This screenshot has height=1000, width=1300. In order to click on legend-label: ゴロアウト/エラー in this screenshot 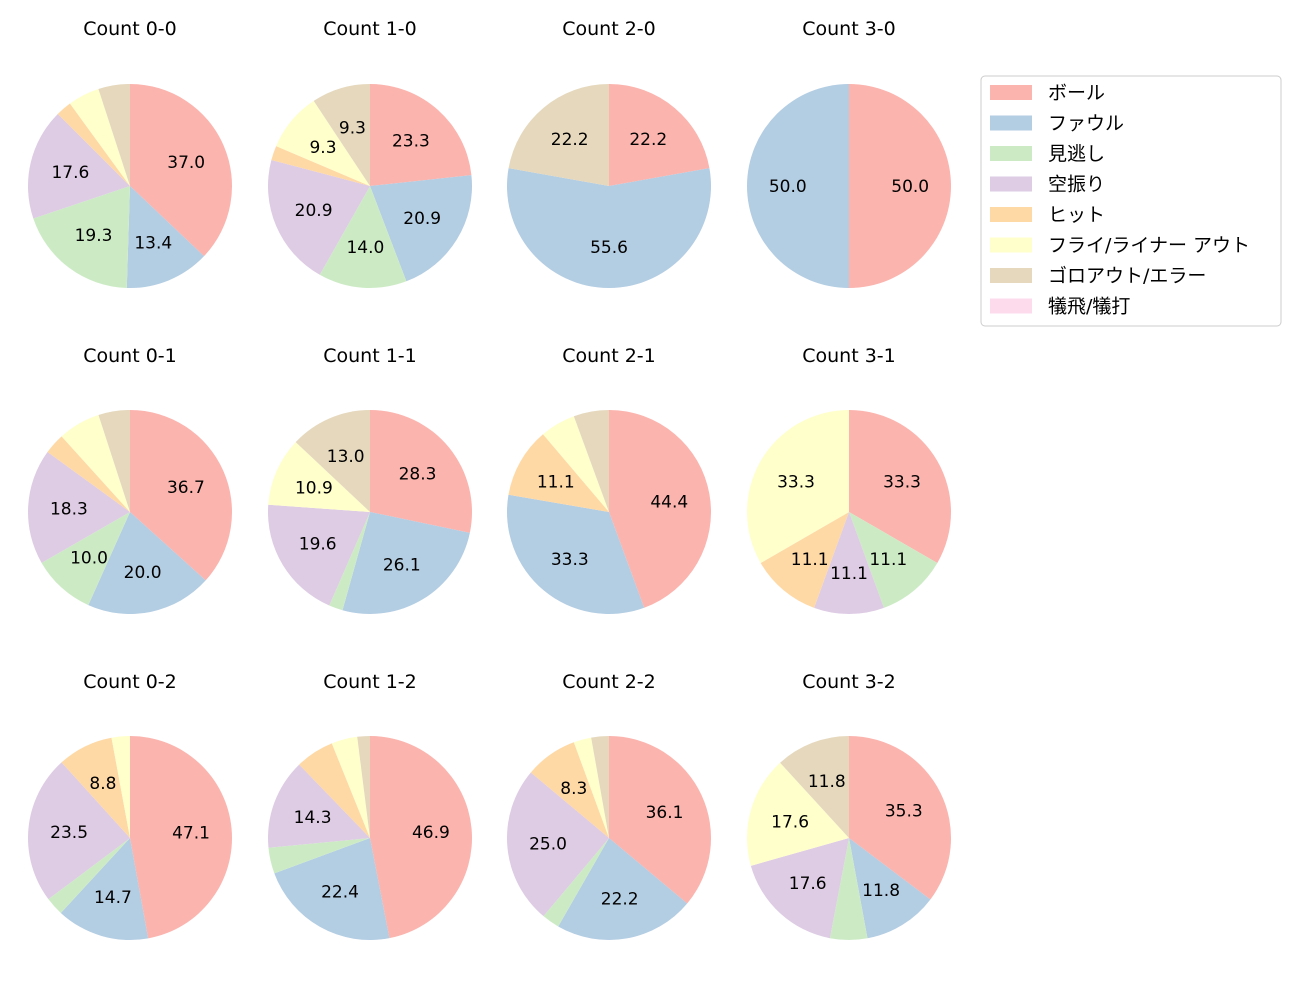, I will do `click(1127, 276)`.